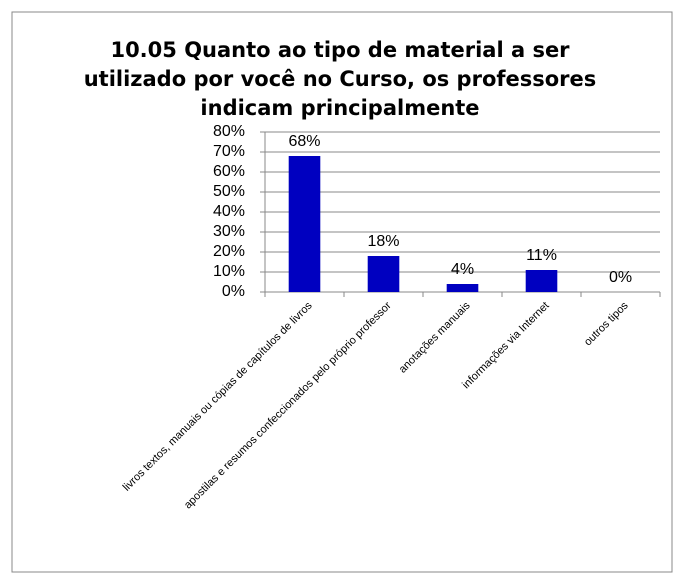  I want to click on y-tick-label: 30%, so click(229, 231).